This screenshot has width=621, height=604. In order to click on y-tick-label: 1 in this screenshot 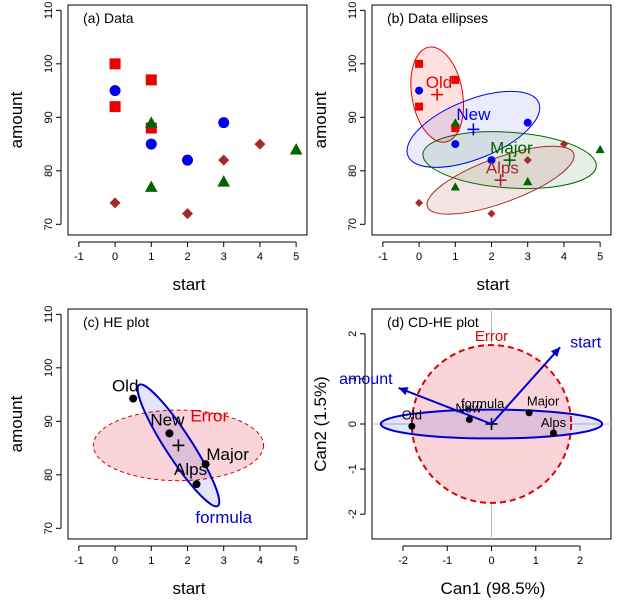, I will do `click(353, 379)`.